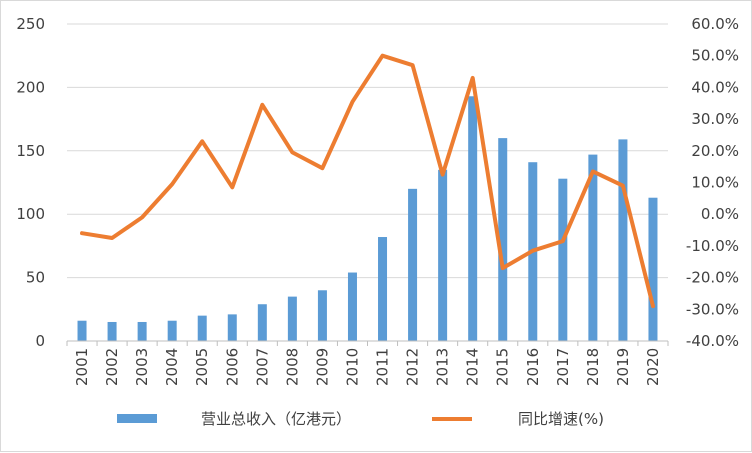 The image size is (752, 453). Describe the element at coordinates (262, 367) in the screenshot. I see `x-tick-label: 2007` at that location.